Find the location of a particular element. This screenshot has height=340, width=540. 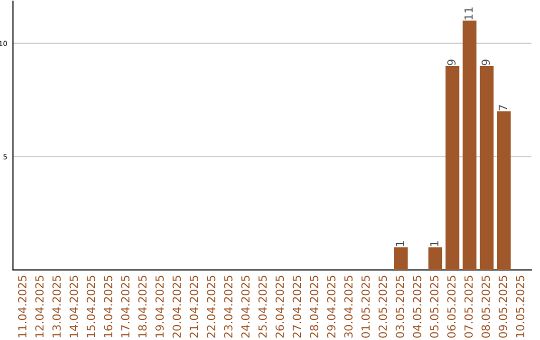

x-tick-label: 29.04.2025 is located at coordinates (331, 307).